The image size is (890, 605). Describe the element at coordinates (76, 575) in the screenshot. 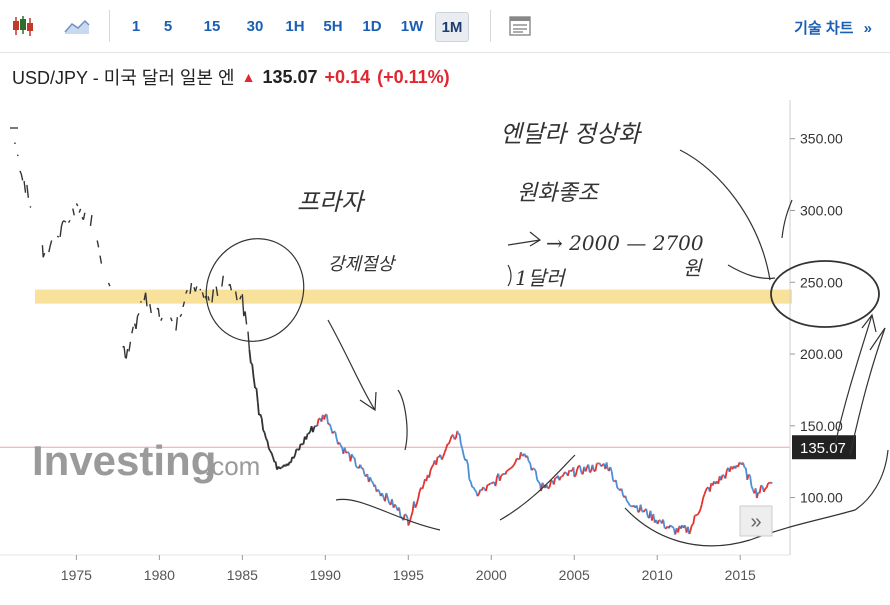

I see `x-tick-label: 1975` at that location.